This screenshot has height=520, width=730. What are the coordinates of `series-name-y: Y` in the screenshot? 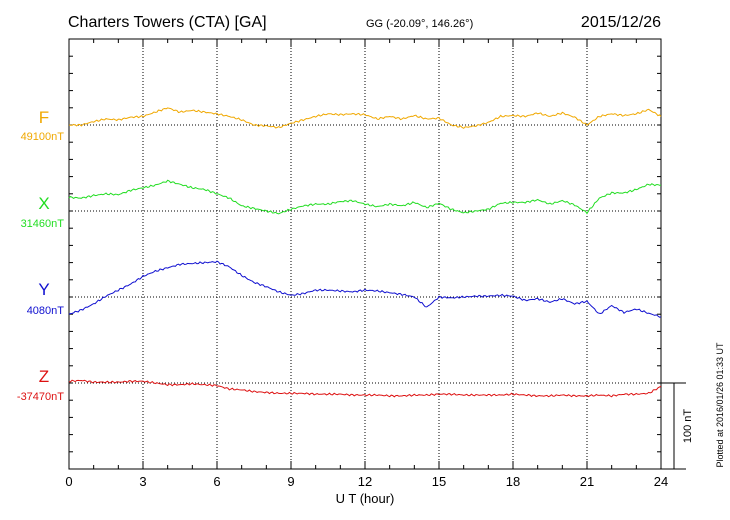 It's located at (43, 289).